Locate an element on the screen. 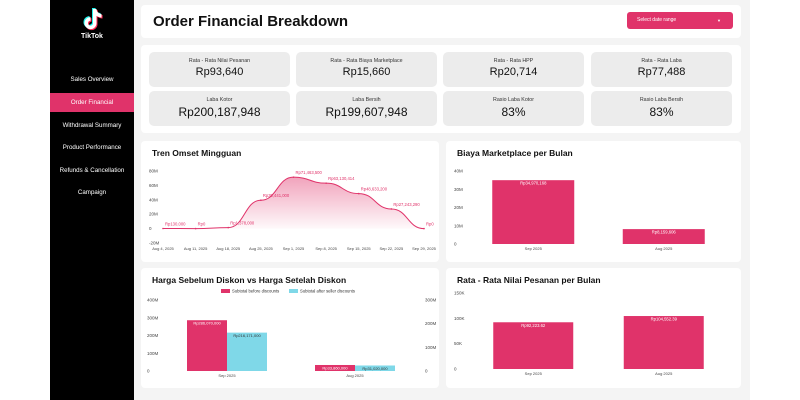 This screenshot has width=800, height=400. caret-down-icon: ▼ is located at coordinates (719, 20).